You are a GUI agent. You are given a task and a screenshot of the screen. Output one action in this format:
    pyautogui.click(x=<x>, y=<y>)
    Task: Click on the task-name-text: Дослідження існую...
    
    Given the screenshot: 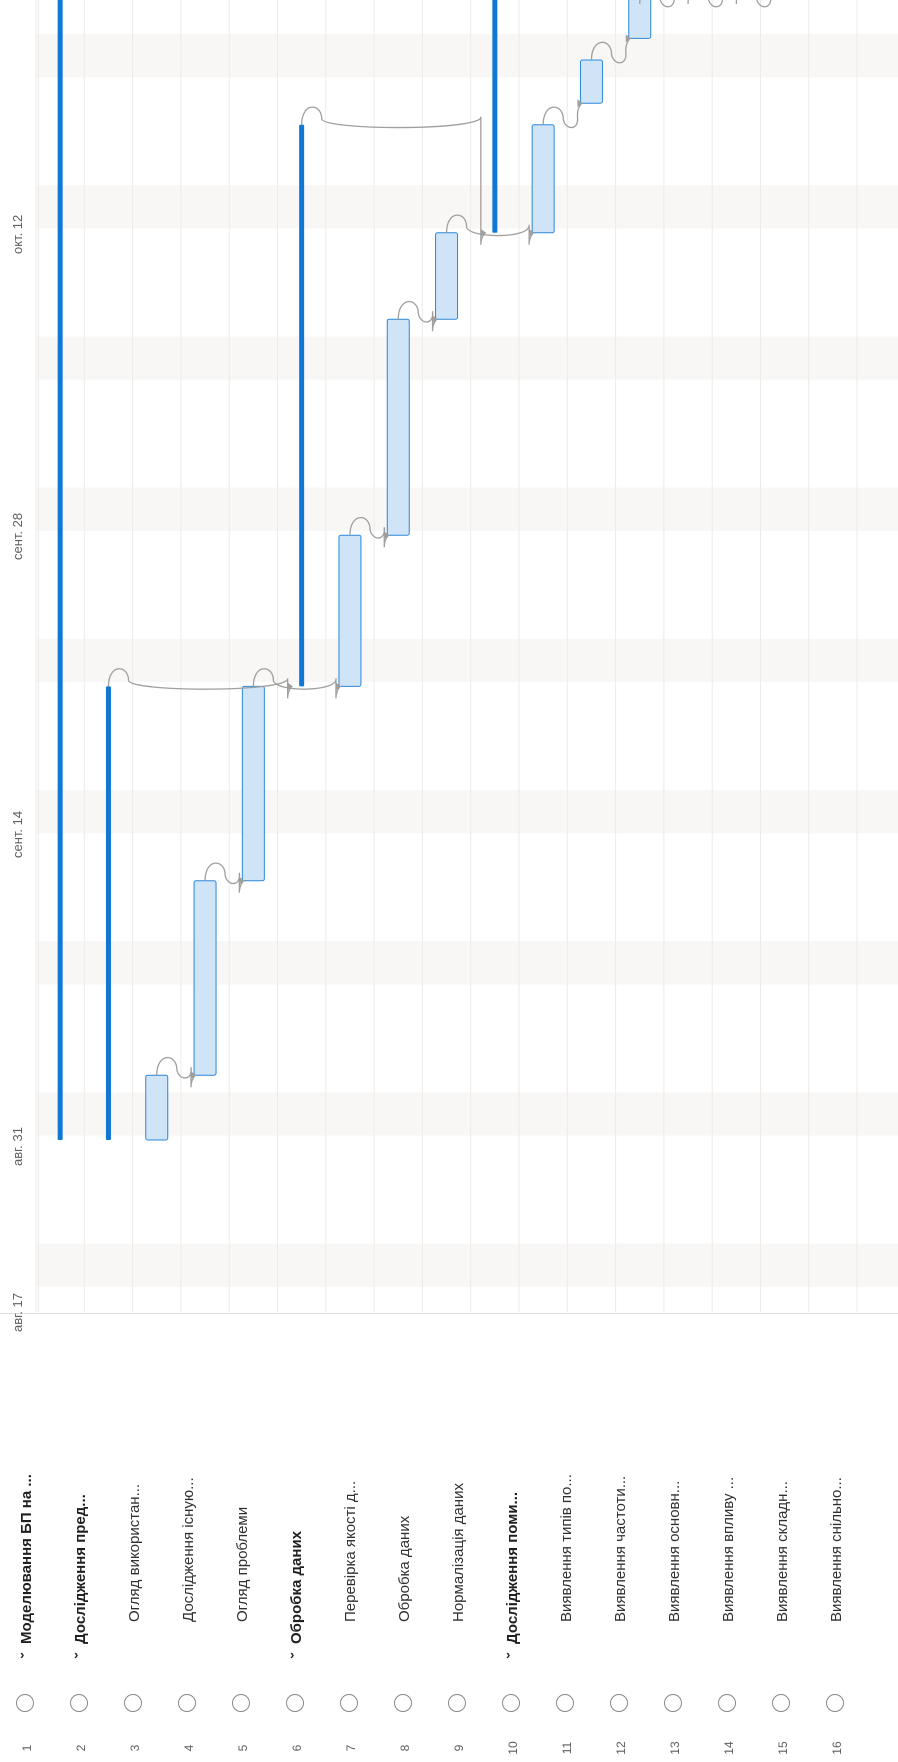 What is the action you would take?
    pyautogui.click(x=188, y=1549)
    